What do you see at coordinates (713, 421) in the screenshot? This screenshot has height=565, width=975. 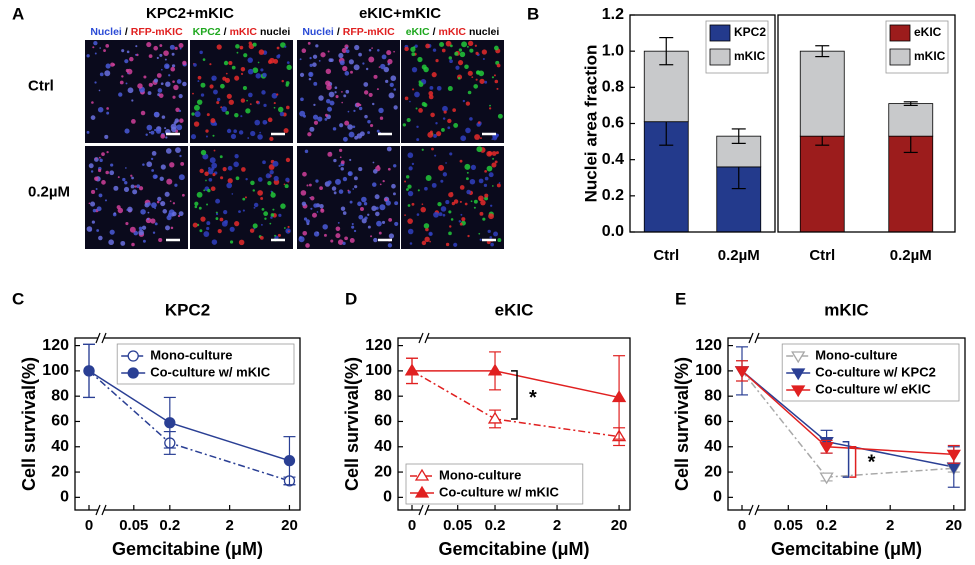 I see `y-tick-label: 60` at bounding box center [713, 421].